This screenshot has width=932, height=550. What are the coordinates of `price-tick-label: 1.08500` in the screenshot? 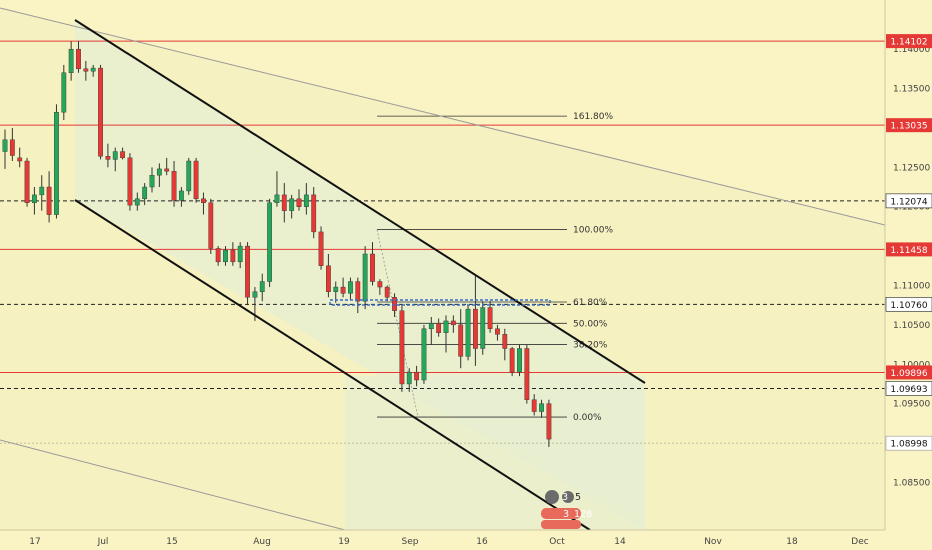 It's located at (911, 483).